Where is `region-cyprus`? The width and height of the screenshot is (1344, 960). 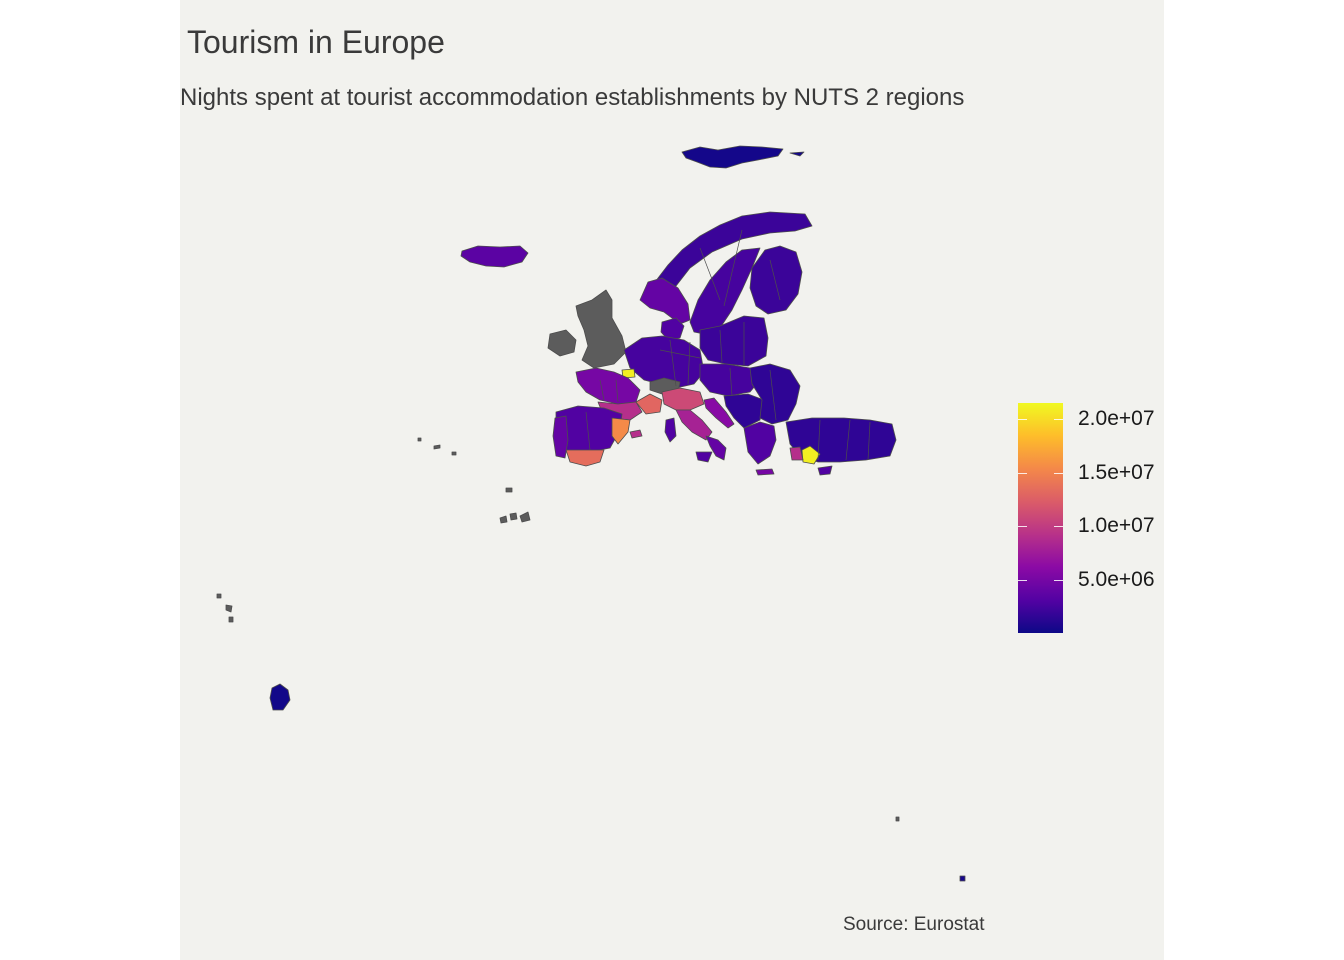
region-cyprus is located at coordinates (825, 470).